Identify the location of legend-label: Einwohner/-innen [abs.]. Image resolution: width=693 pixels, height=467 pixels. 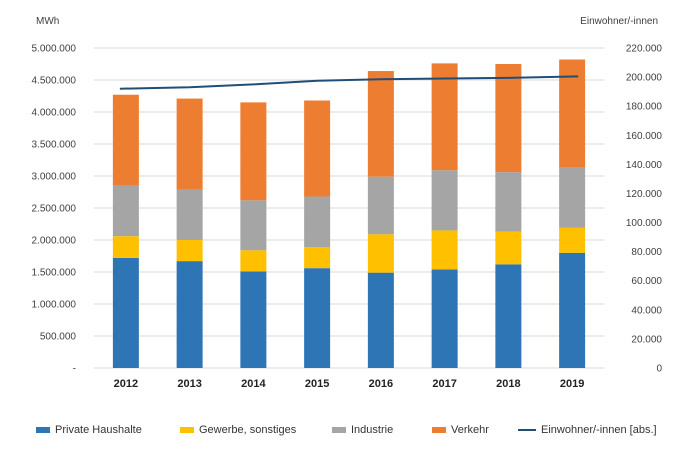
(599, 430).